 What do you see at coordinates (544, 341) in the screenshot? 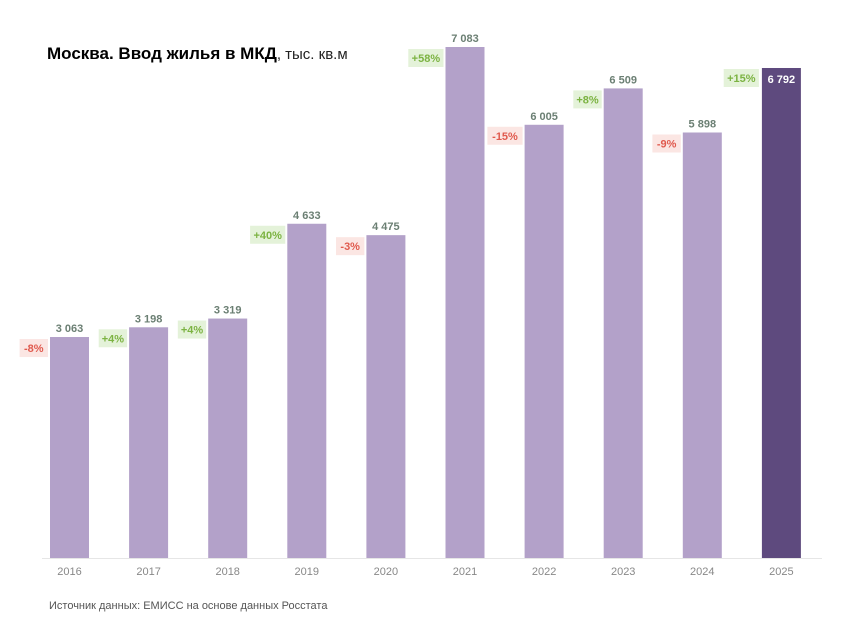
I see `bar-2022` at bounding box center [544, 341].